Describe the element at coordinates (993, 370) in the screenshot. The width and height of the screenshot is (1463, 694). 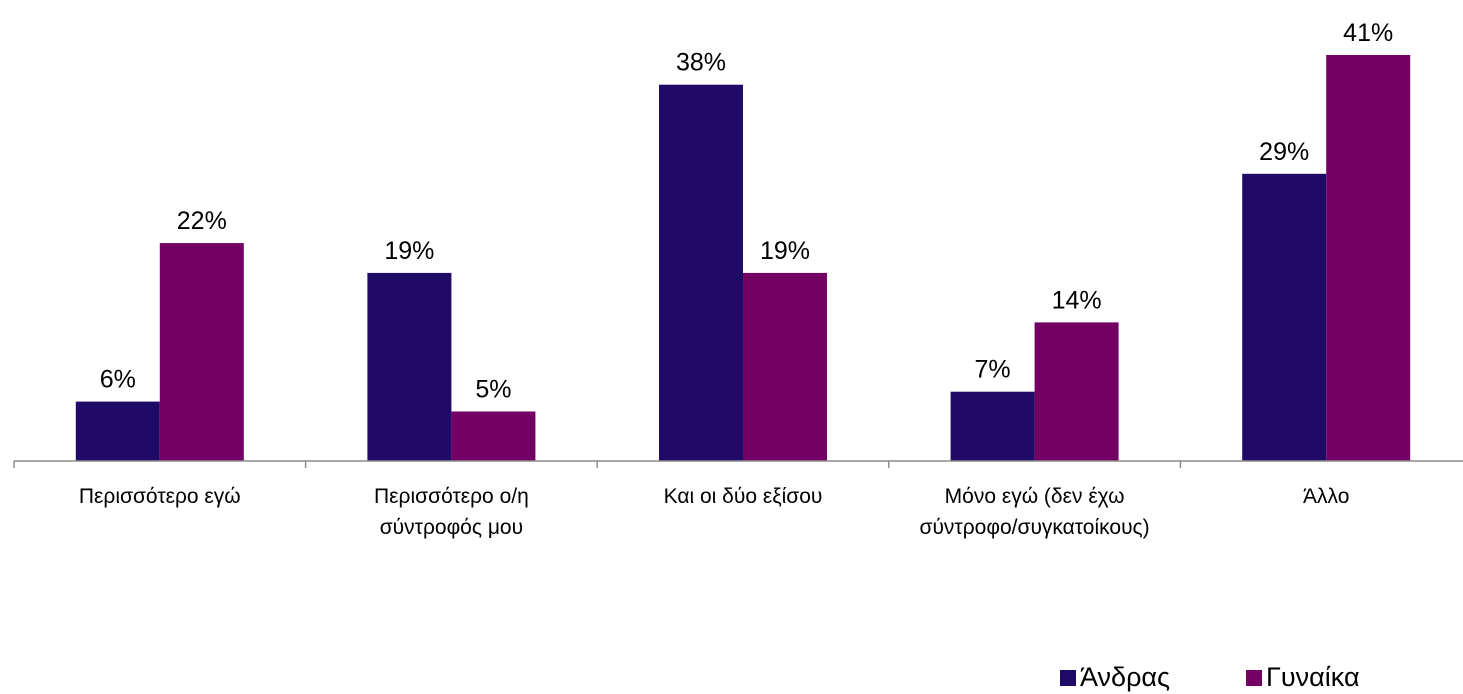
I see `data-label-andras-3: 7%` at that location.